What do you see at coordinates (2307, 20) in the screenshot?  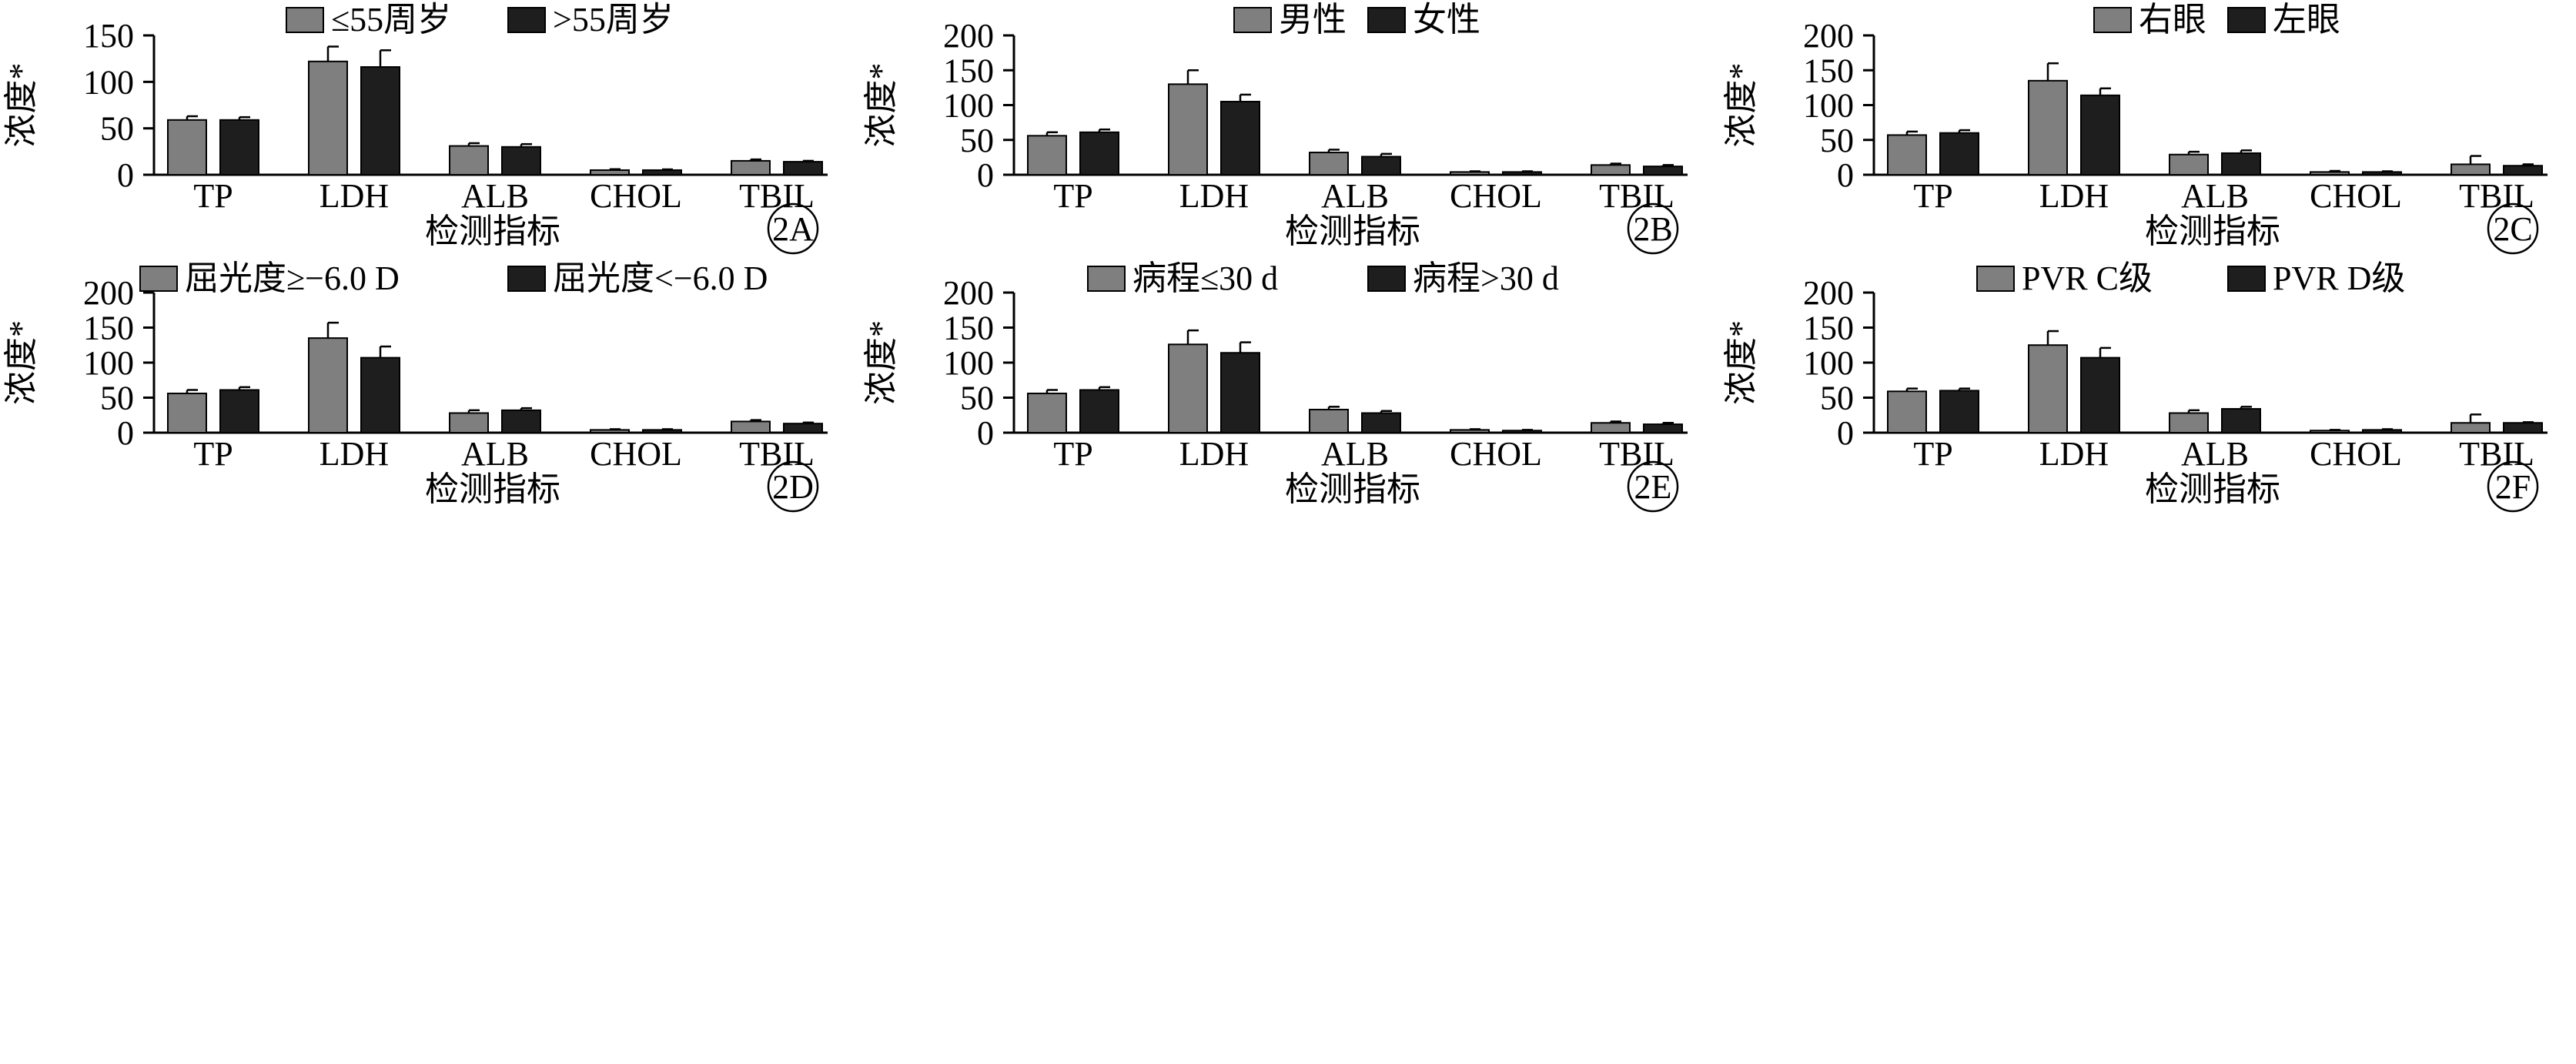 I see `legend-label-series2: 左眼` at bounding box center [2307, 20].